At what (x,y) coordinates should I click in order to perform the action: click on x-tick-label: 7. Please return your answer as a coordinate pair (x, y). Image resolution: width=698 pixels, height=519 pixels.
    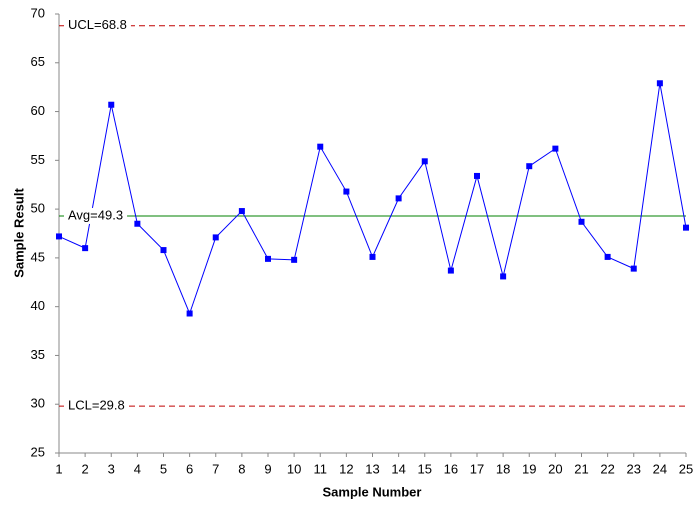
    Looking at the image, I should click on (215, 468).